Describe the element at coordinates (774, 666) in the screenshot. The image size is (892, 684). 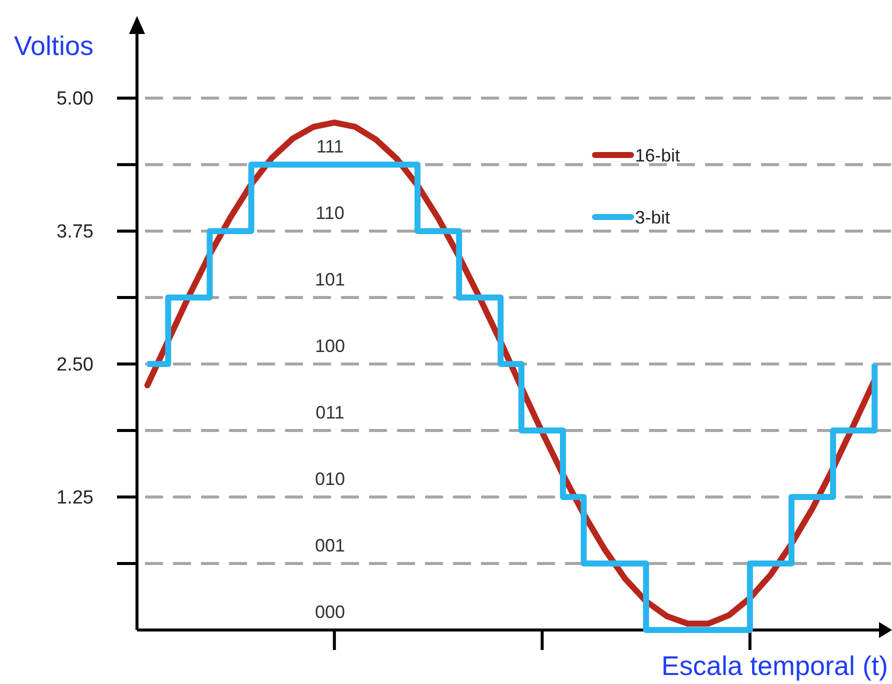
I see `x-axis-title: Escala temporal (t)` at that location.